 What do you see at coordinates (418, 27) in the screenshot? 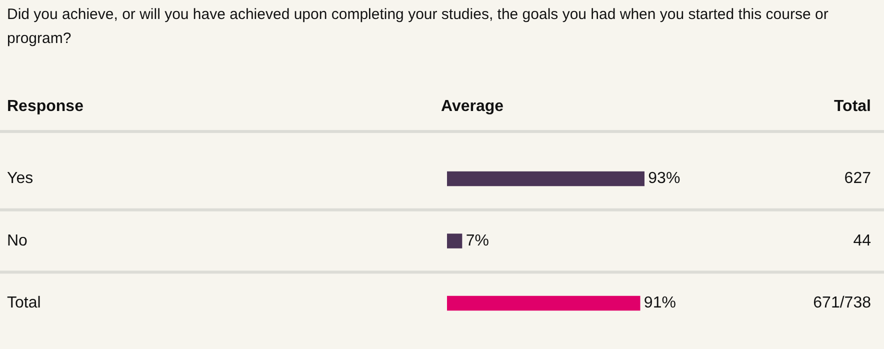
I see `chart-title: Did you achieve, or will you have achieved upon completing your studies, the goals you had when you started this course or program?` at bounding box center [418, 27].